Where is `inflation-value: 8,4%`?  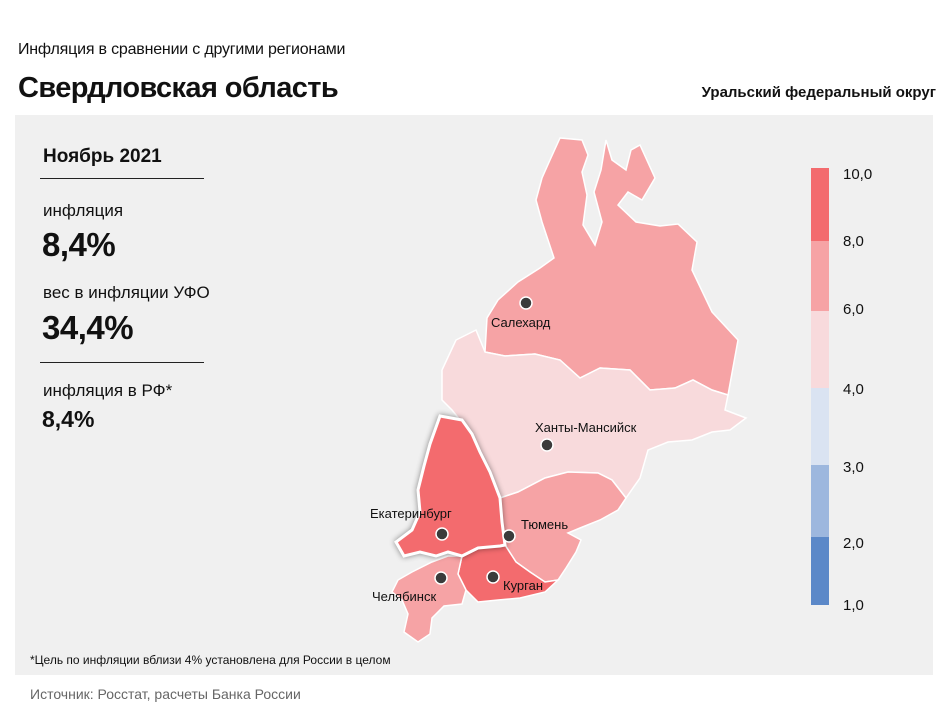 inflation-value: 8,4% is located at coordinates (79, 244).